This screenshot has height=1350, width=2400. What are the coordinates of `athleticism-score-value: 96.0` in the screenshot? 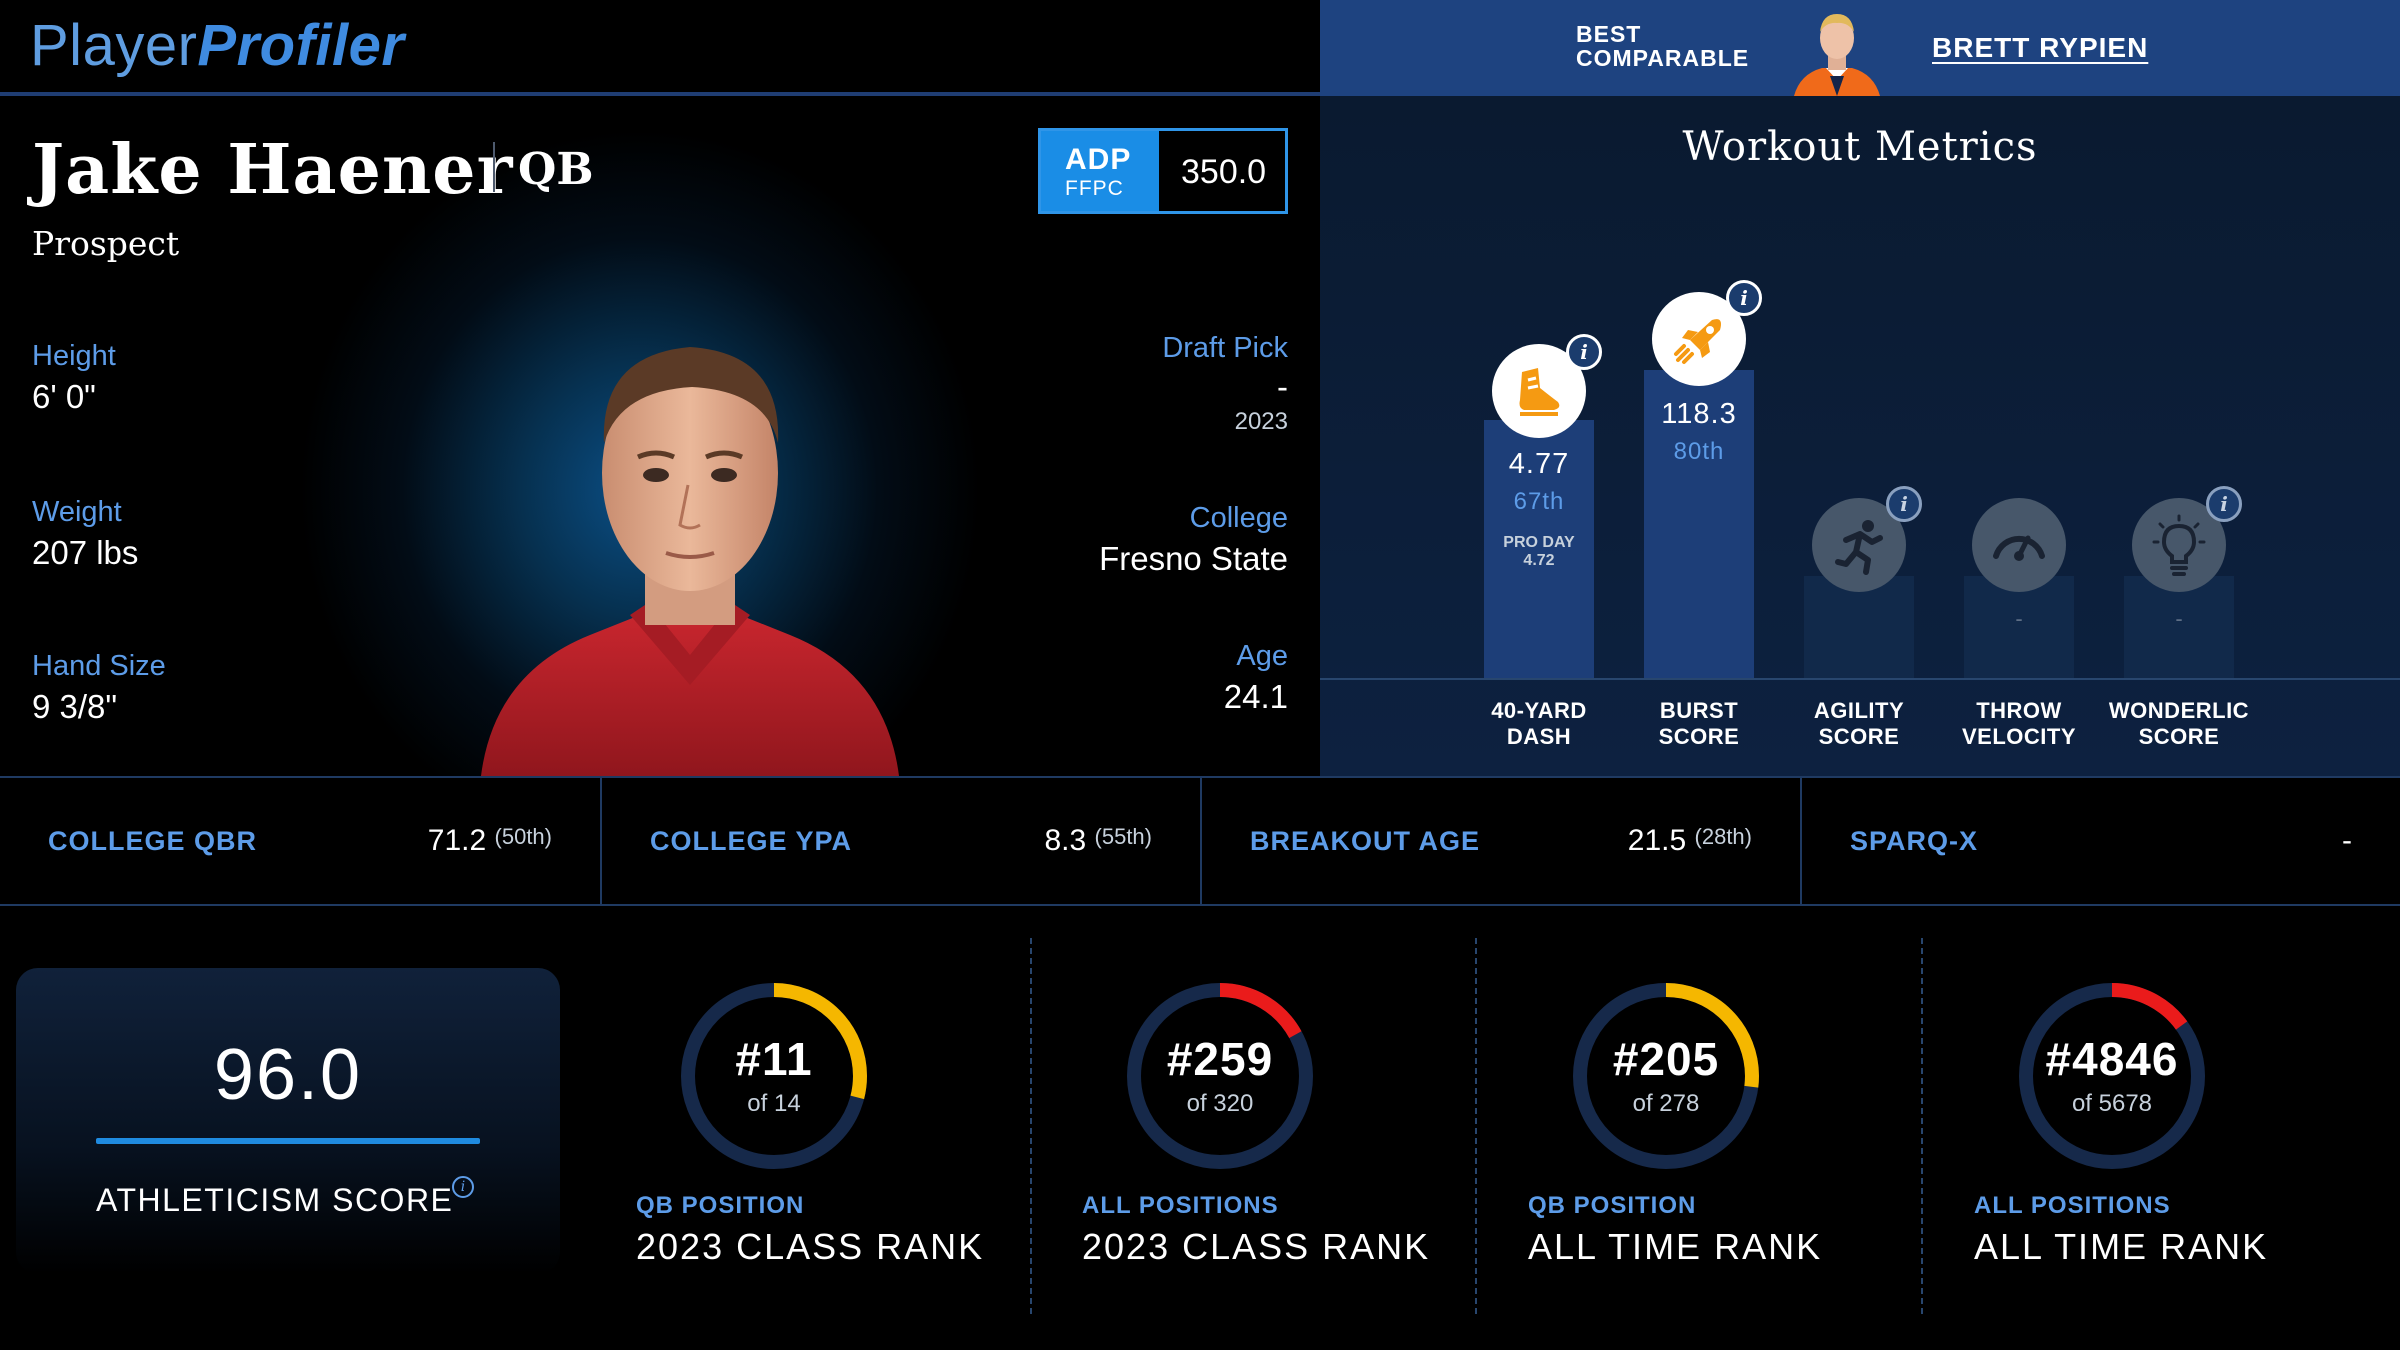 It's located at (288, 1075).